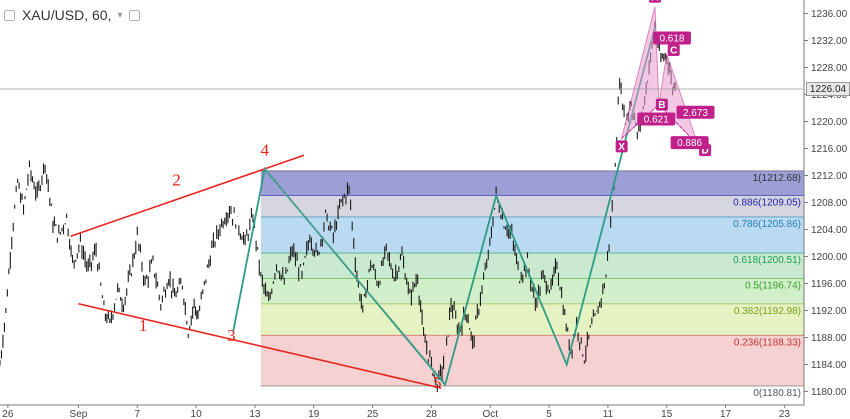 This screenshot has width=850, height=419. What do you see at coordinates (767, 311) in the screenshot?
I see `fib-label-0.382: 0.382(1192.98)` at bounding box center [767, 311].